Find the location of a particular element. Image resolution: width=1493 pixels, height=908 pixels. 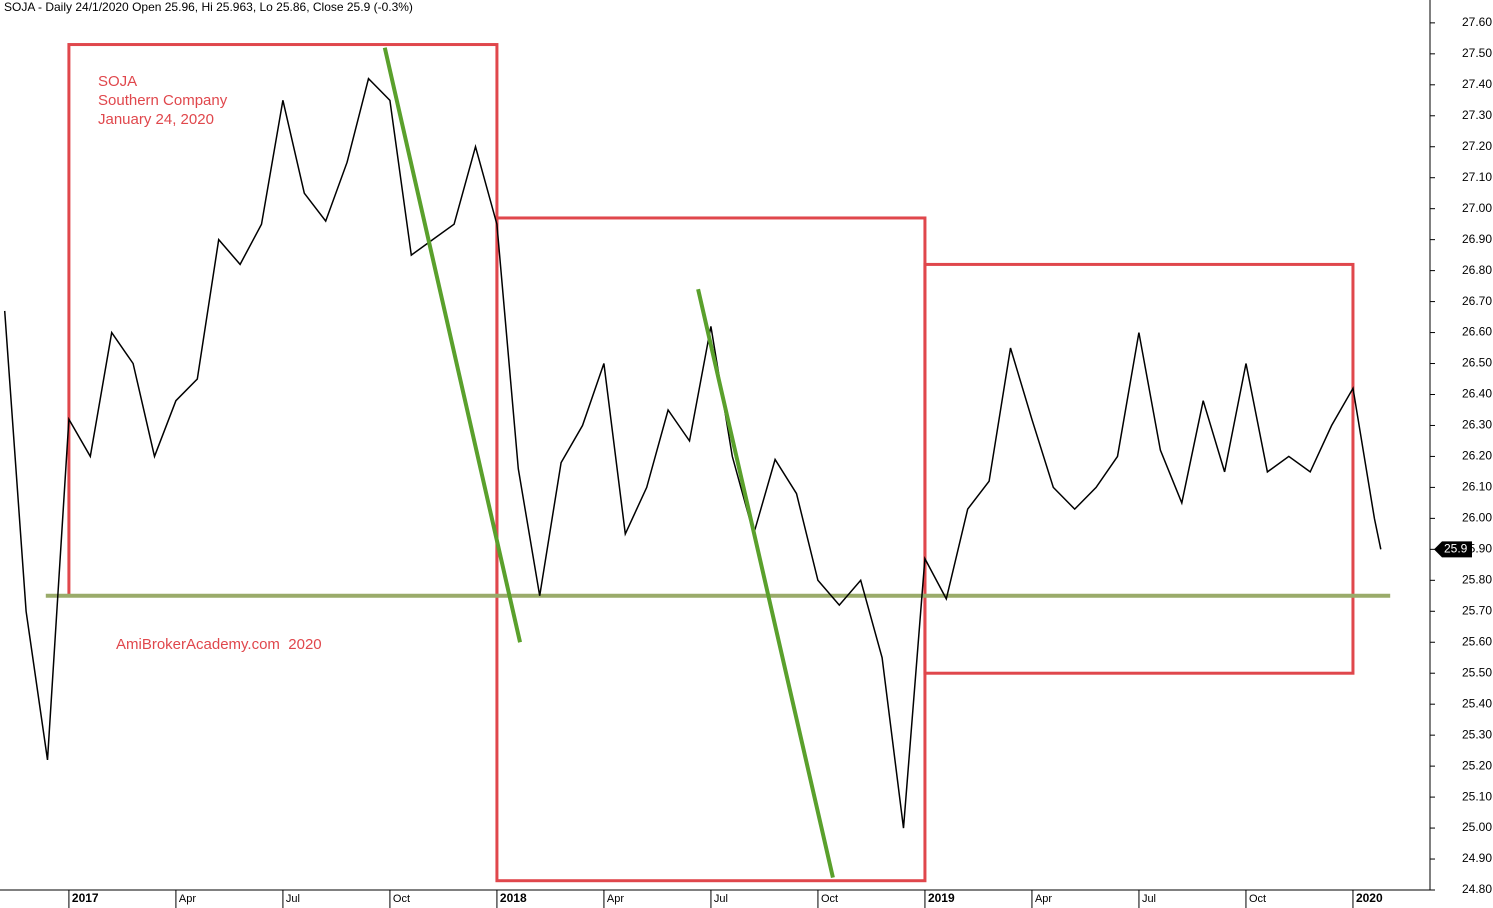

annotation: January 24, 2020 is located at coordinates (156, 119).